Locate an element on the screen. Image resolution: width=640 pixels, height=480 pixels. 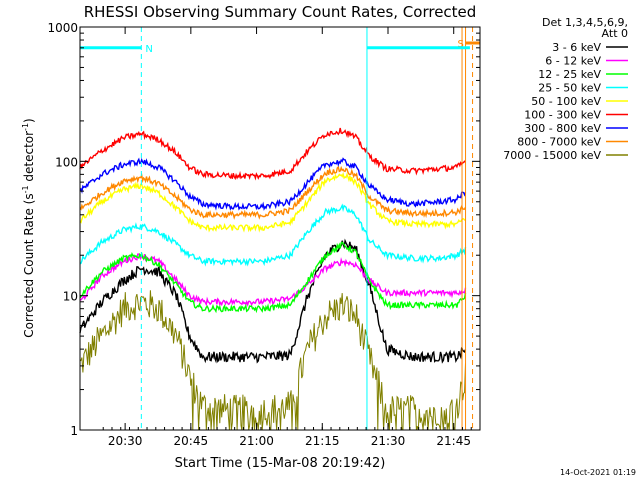
x-tick-label-4: 21:30 is located at coordinates (388, 441).